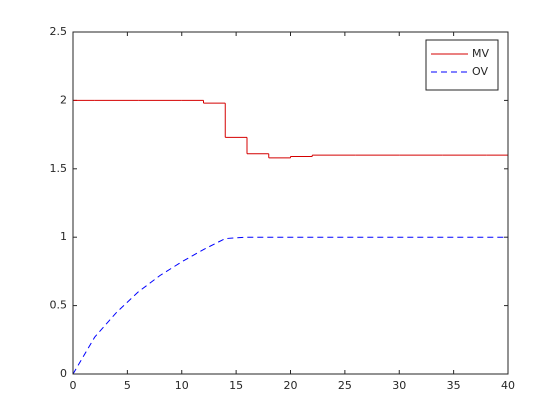  What do you see at coordinates (59, 305) in the screenshot?
I see `y-tick-label: 0.5` at bounding box center [59, 305].